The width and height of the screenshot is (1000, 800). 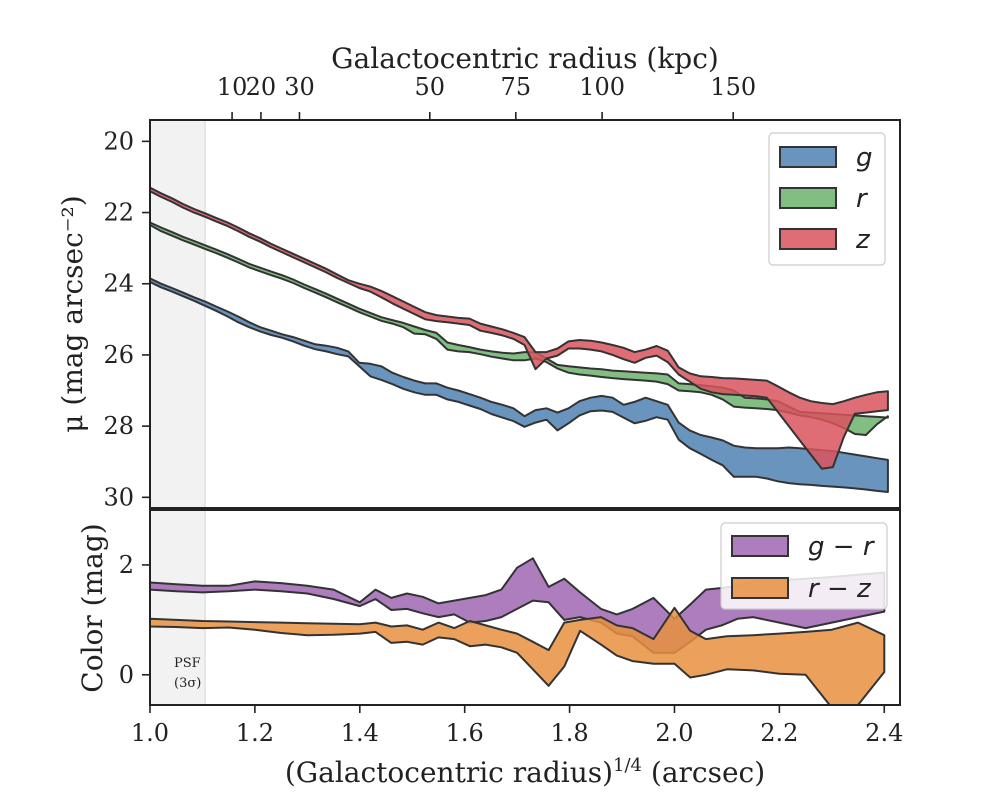 I want to click on top-ytick-label: 22, so click(x=118, y=213).